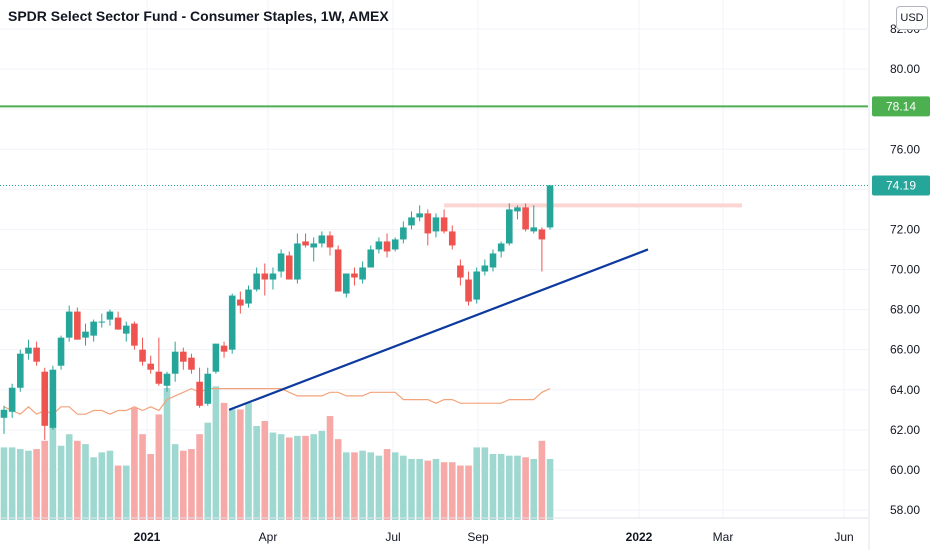  What do you see at coordinates (268, 537) in the screenshot?
I see `time-tick-label: Apr` at bounding box center [268, 537].